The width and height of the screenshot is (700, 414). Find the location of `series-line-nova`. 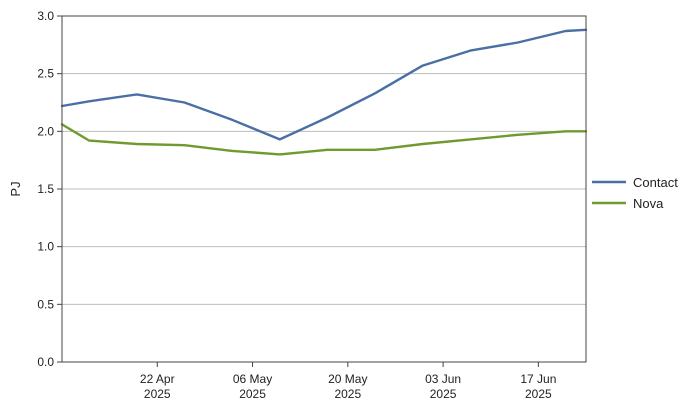

series-line-nova is located at coordinates (324, 139).